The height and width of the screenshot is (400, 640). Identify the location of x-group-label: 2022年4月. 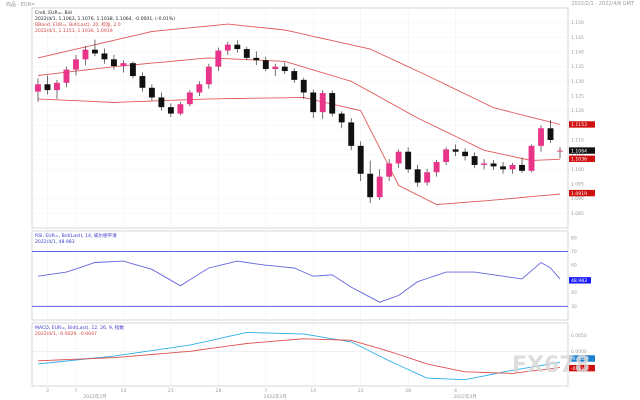
(464, 396).